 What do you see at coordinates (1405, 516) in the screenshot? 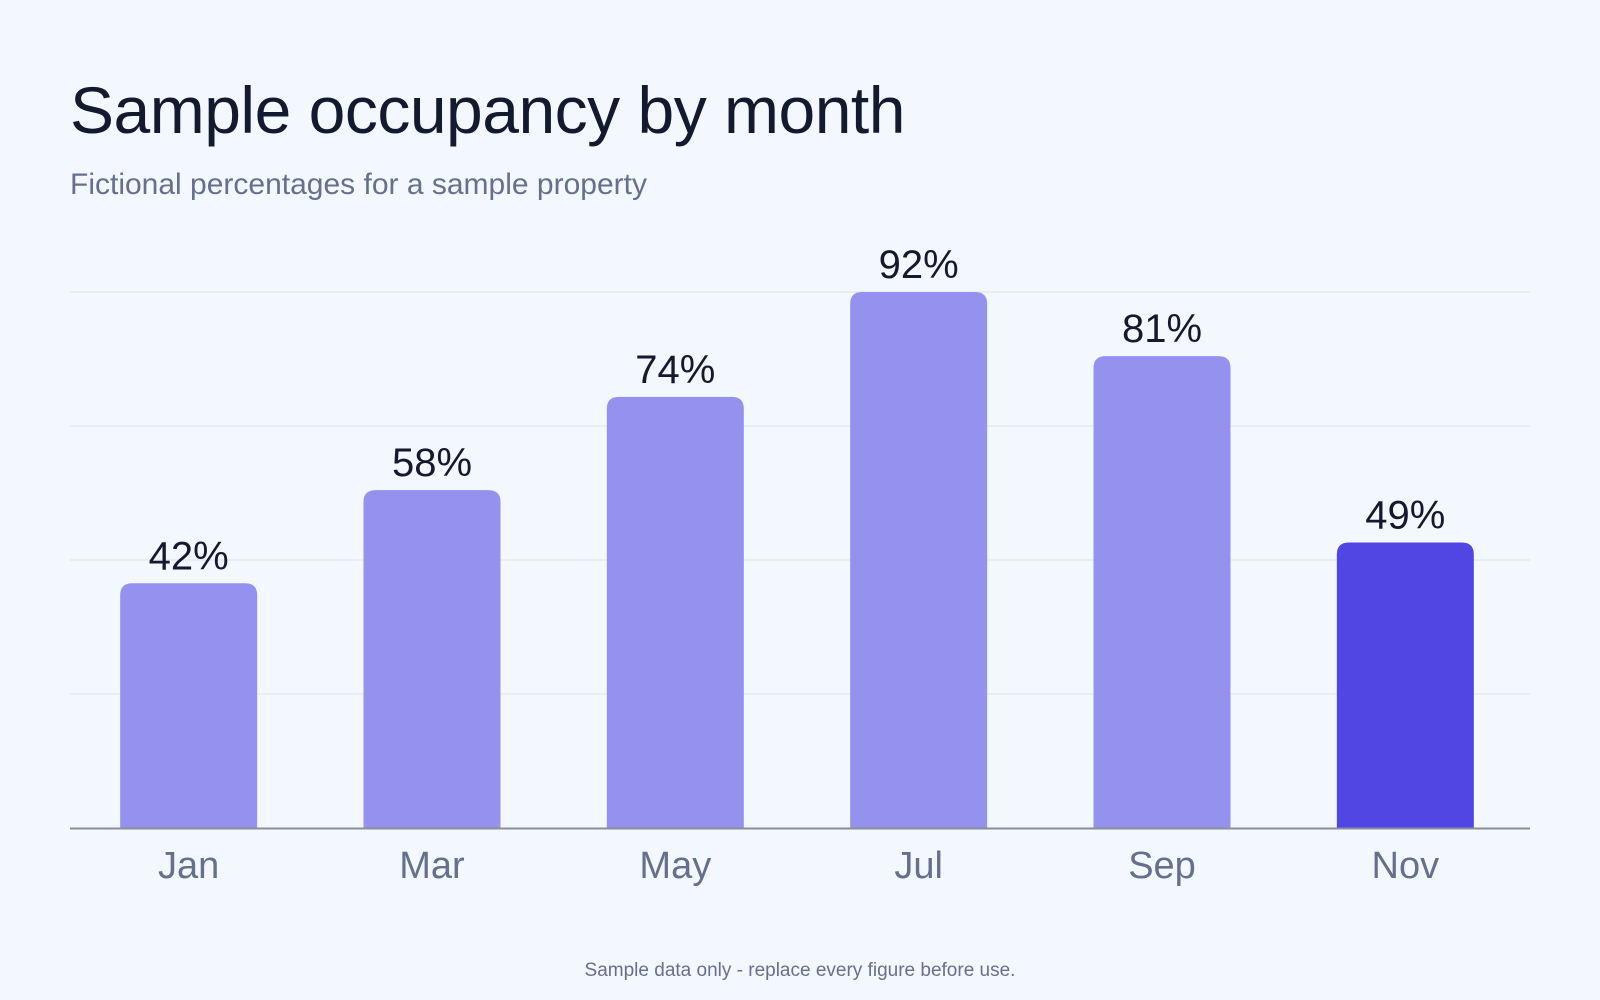
I see `value-label-nov: 49%` at bounding box center [1405, 516].